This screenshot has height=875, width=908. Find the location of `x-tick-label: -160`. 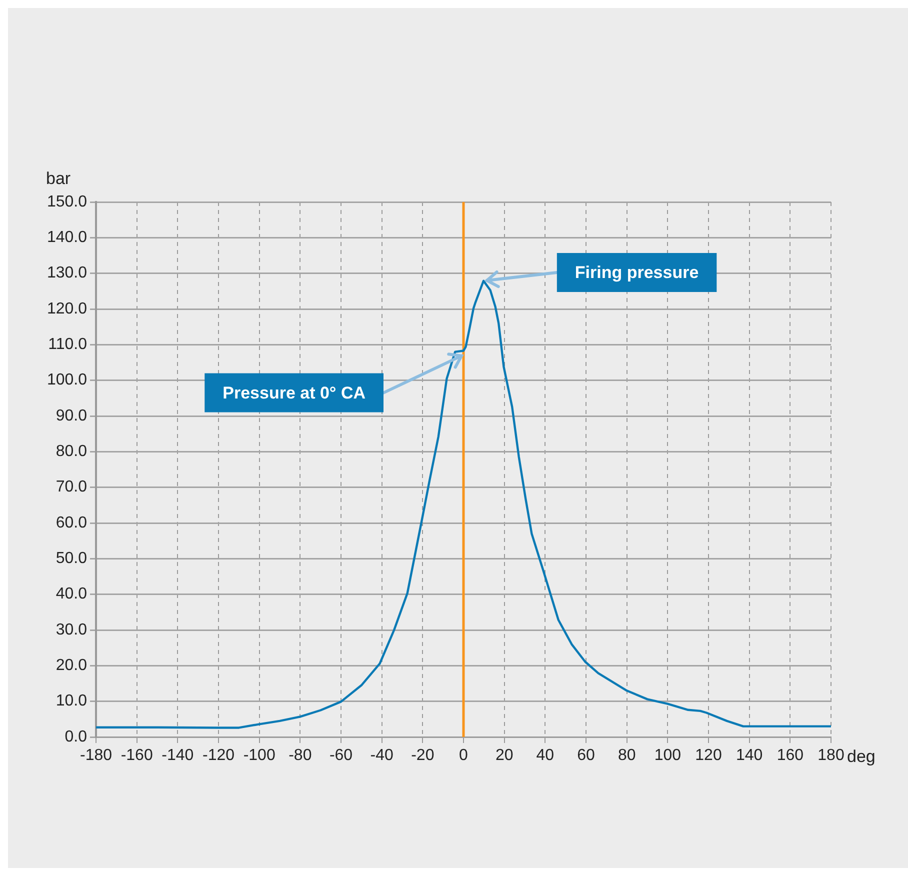

x-tick-label: -160 is located at coordinates (136, 755).